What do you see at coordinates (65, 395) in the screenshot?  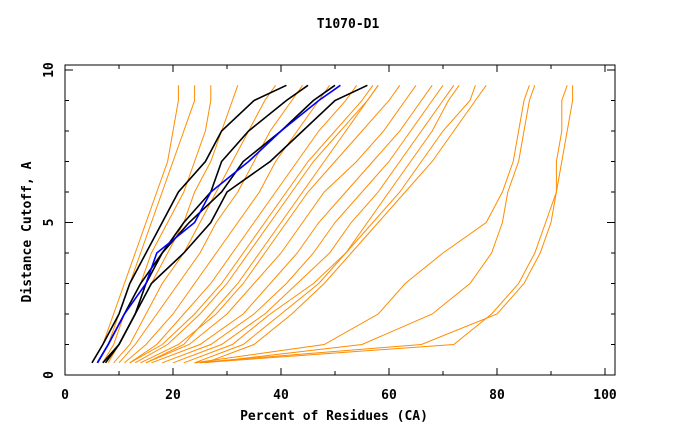 I see `x-tick-label: 0` at bounding box center [65, 395].